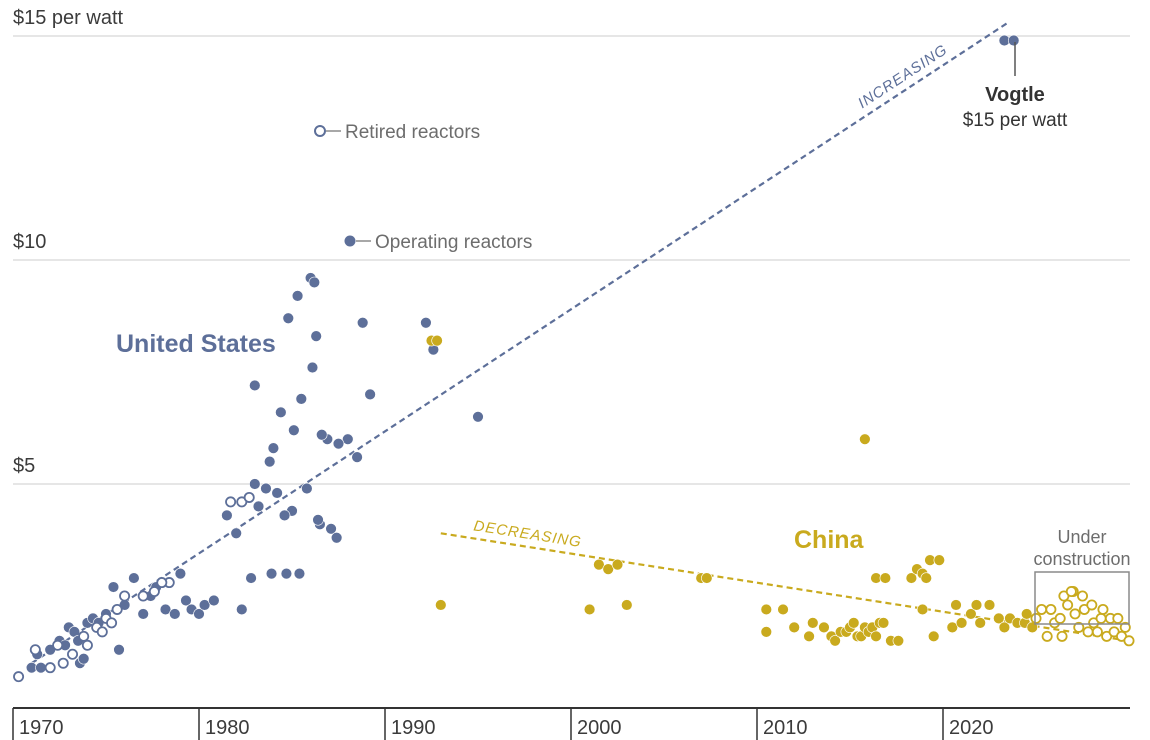  I want to click on under-construction-label-line2: construction, so click(1081, 559).